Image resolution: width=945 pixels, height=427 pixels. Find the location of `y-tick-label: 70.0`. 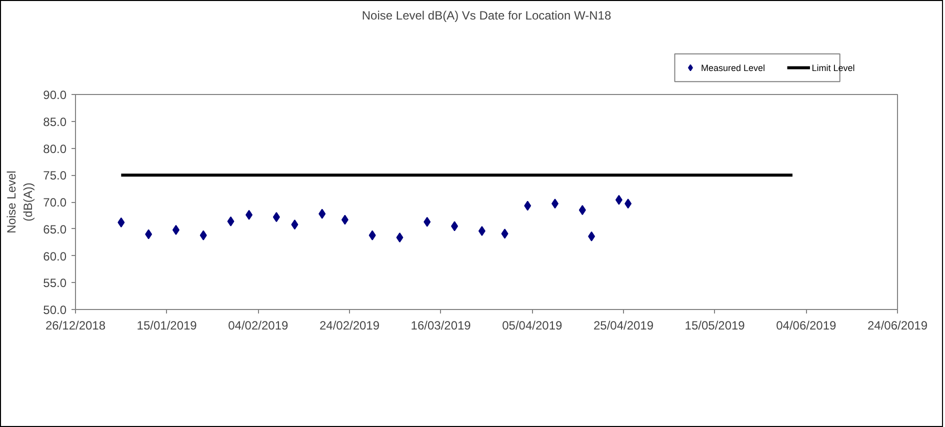

y-tick-label: 70.0 is located at coordinates (55, 203).